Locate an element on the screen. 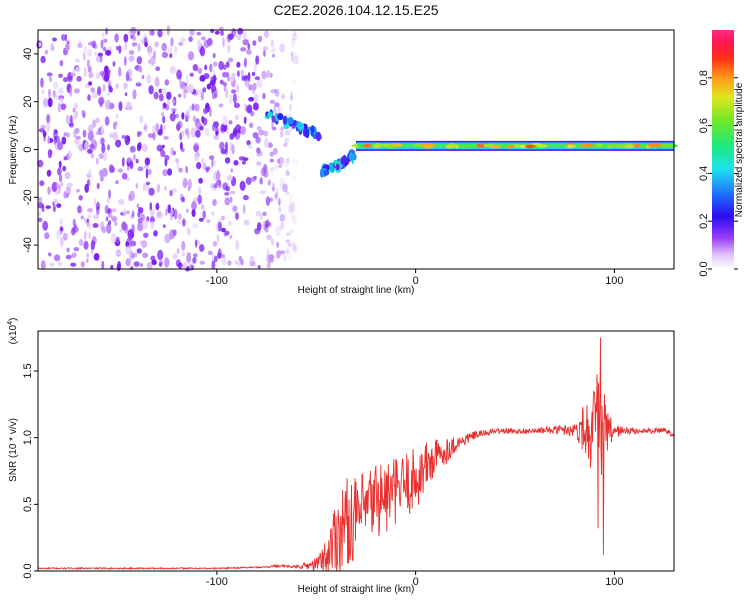  snr-ylabel: SNR (10 * v/v) is located at coordinates (13, 450).